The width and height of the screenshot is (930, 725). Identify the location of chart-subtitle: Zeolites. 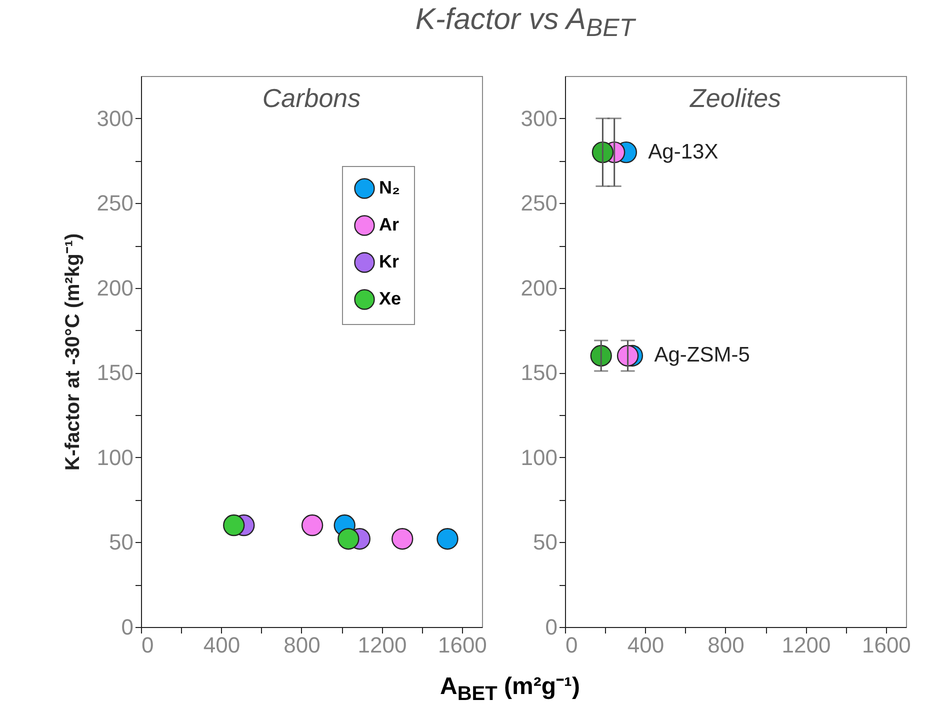
(735, 98).